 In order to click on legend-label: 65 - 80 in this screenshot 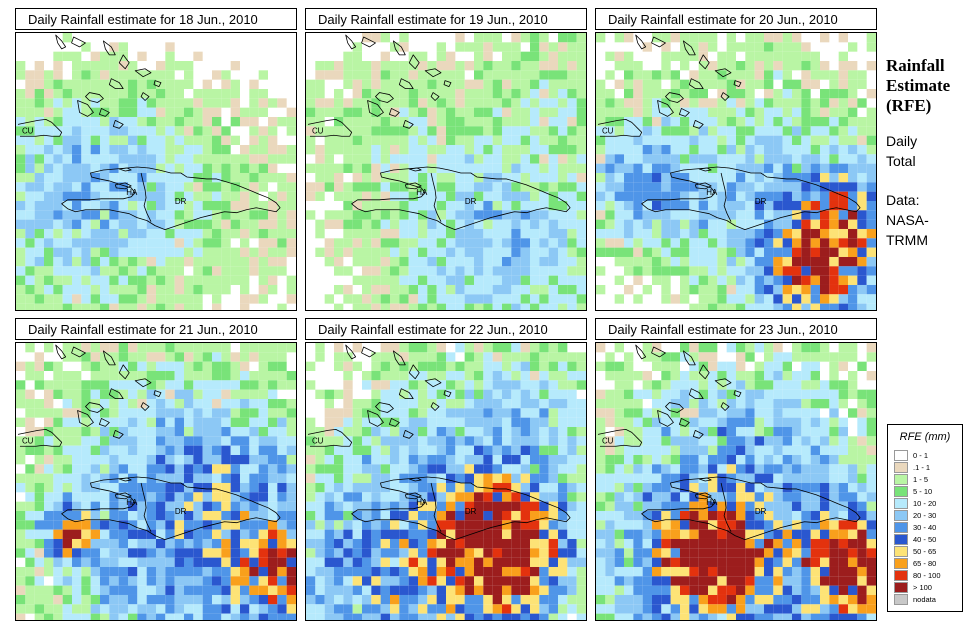, I will do `click(925, 563)`.